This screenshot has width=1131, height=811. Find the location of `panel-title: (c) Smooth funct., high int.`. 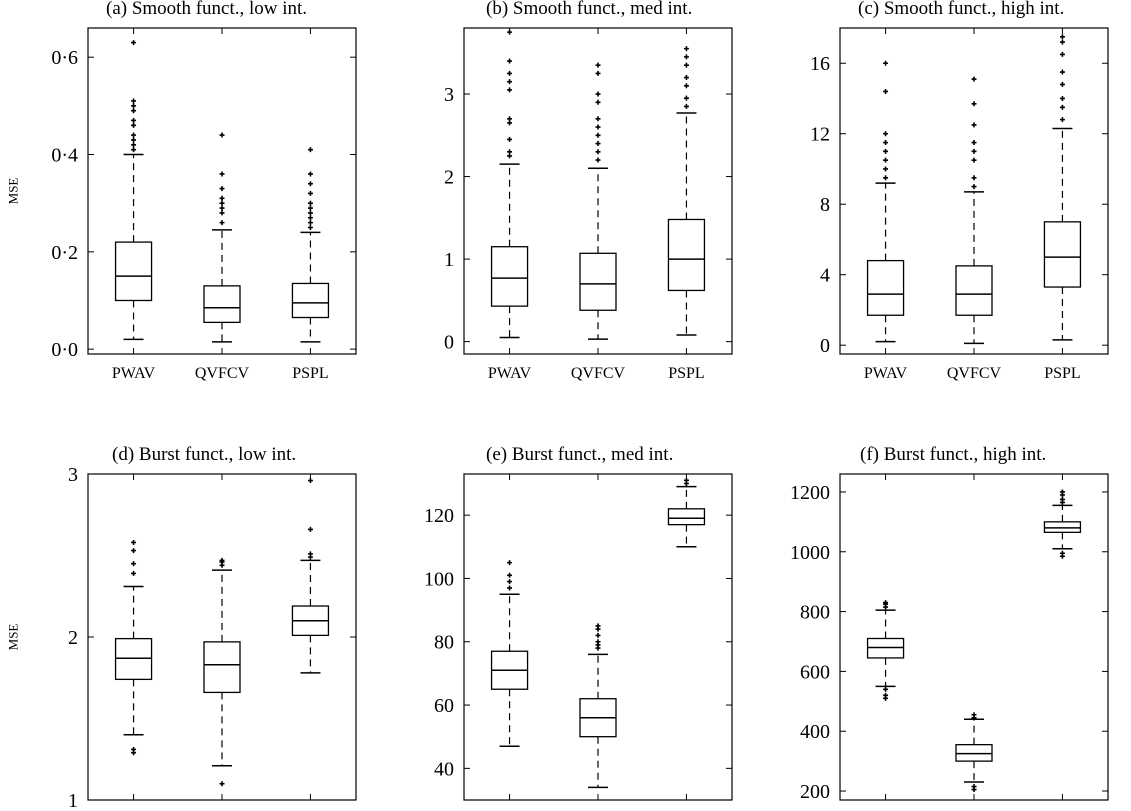

panel-title: (c) Smooth funct., high int. is located at coordinates (961, 9).